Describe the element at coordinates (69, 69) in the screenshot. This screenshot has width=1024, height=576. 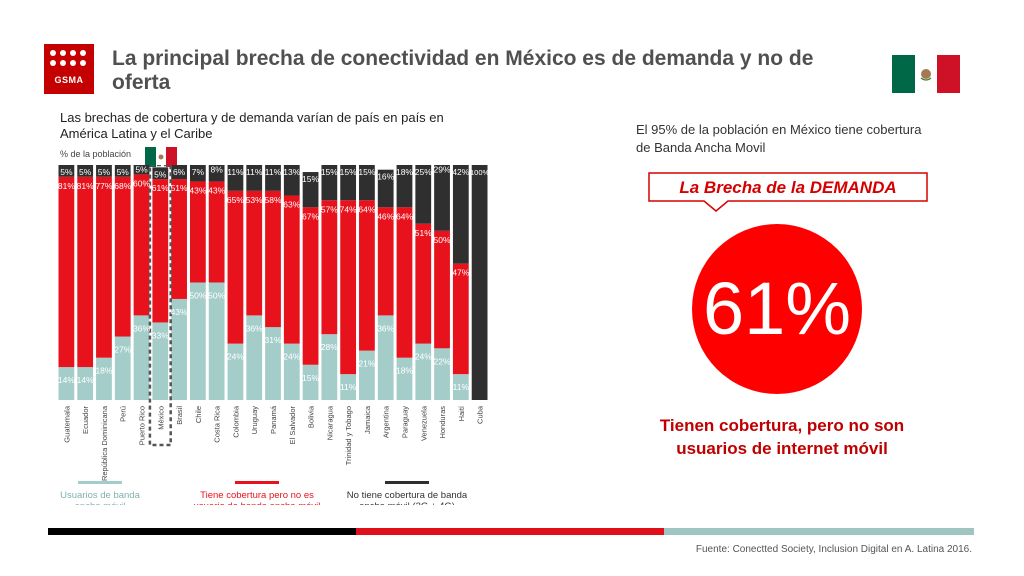
I see `gsma-logo: GSMA` at that location.